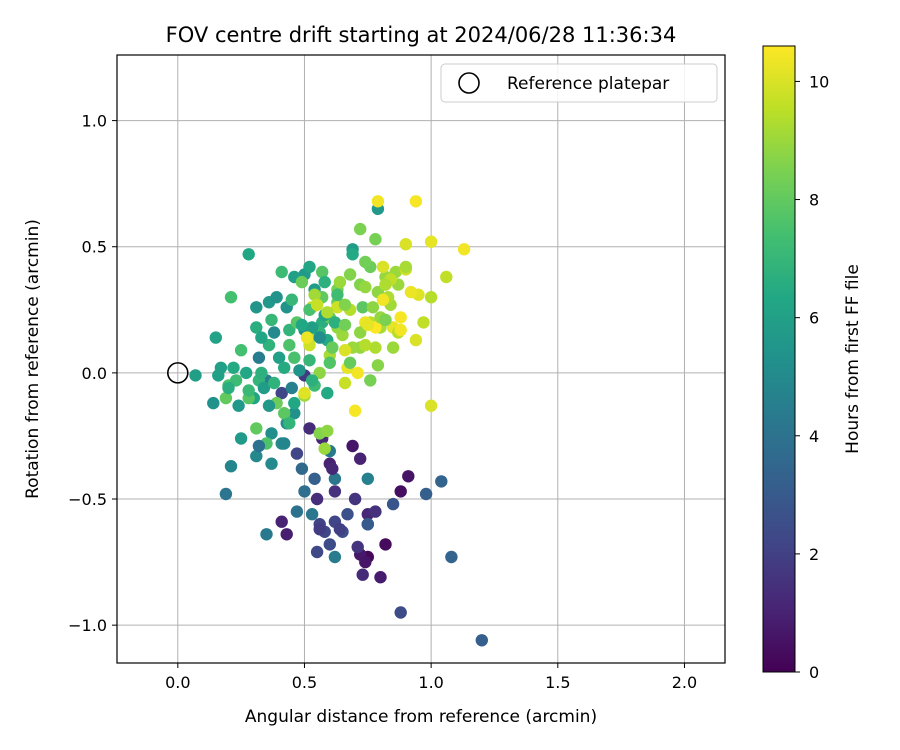 Image resolution: width=900 pixels, height=750 pixels. I want to click on y-axis-label: Rotation from reference (arcmin), so click(33, 359).